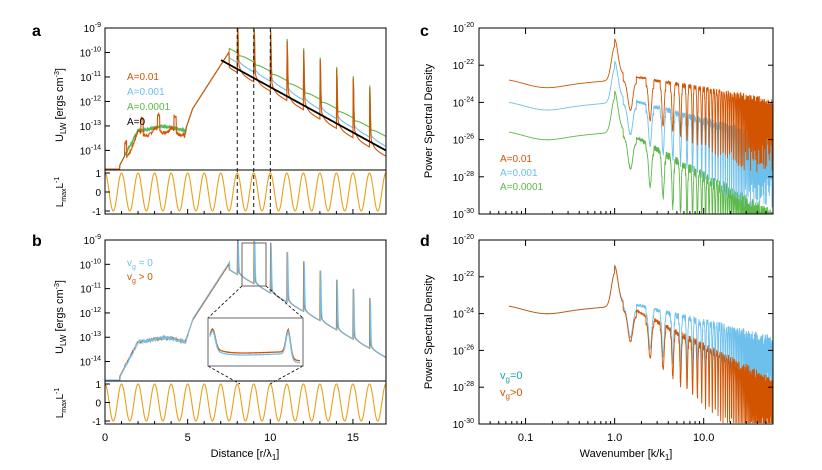 This screenshot has height=470, width=822. Describe the element at coordinates (253, 121) in the screenshot. I see `panel-a-dashed-lines` at that location.